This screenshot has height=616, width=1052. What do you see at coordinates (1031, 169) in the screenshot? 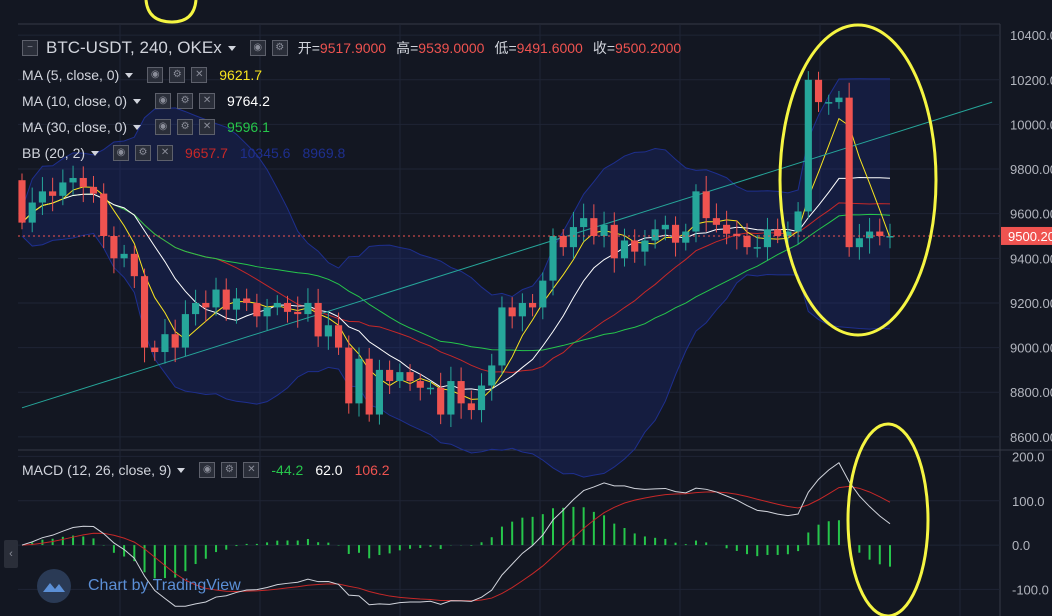
I see `price-tick-label: 9800.00` at bounding box center [1031, 169].